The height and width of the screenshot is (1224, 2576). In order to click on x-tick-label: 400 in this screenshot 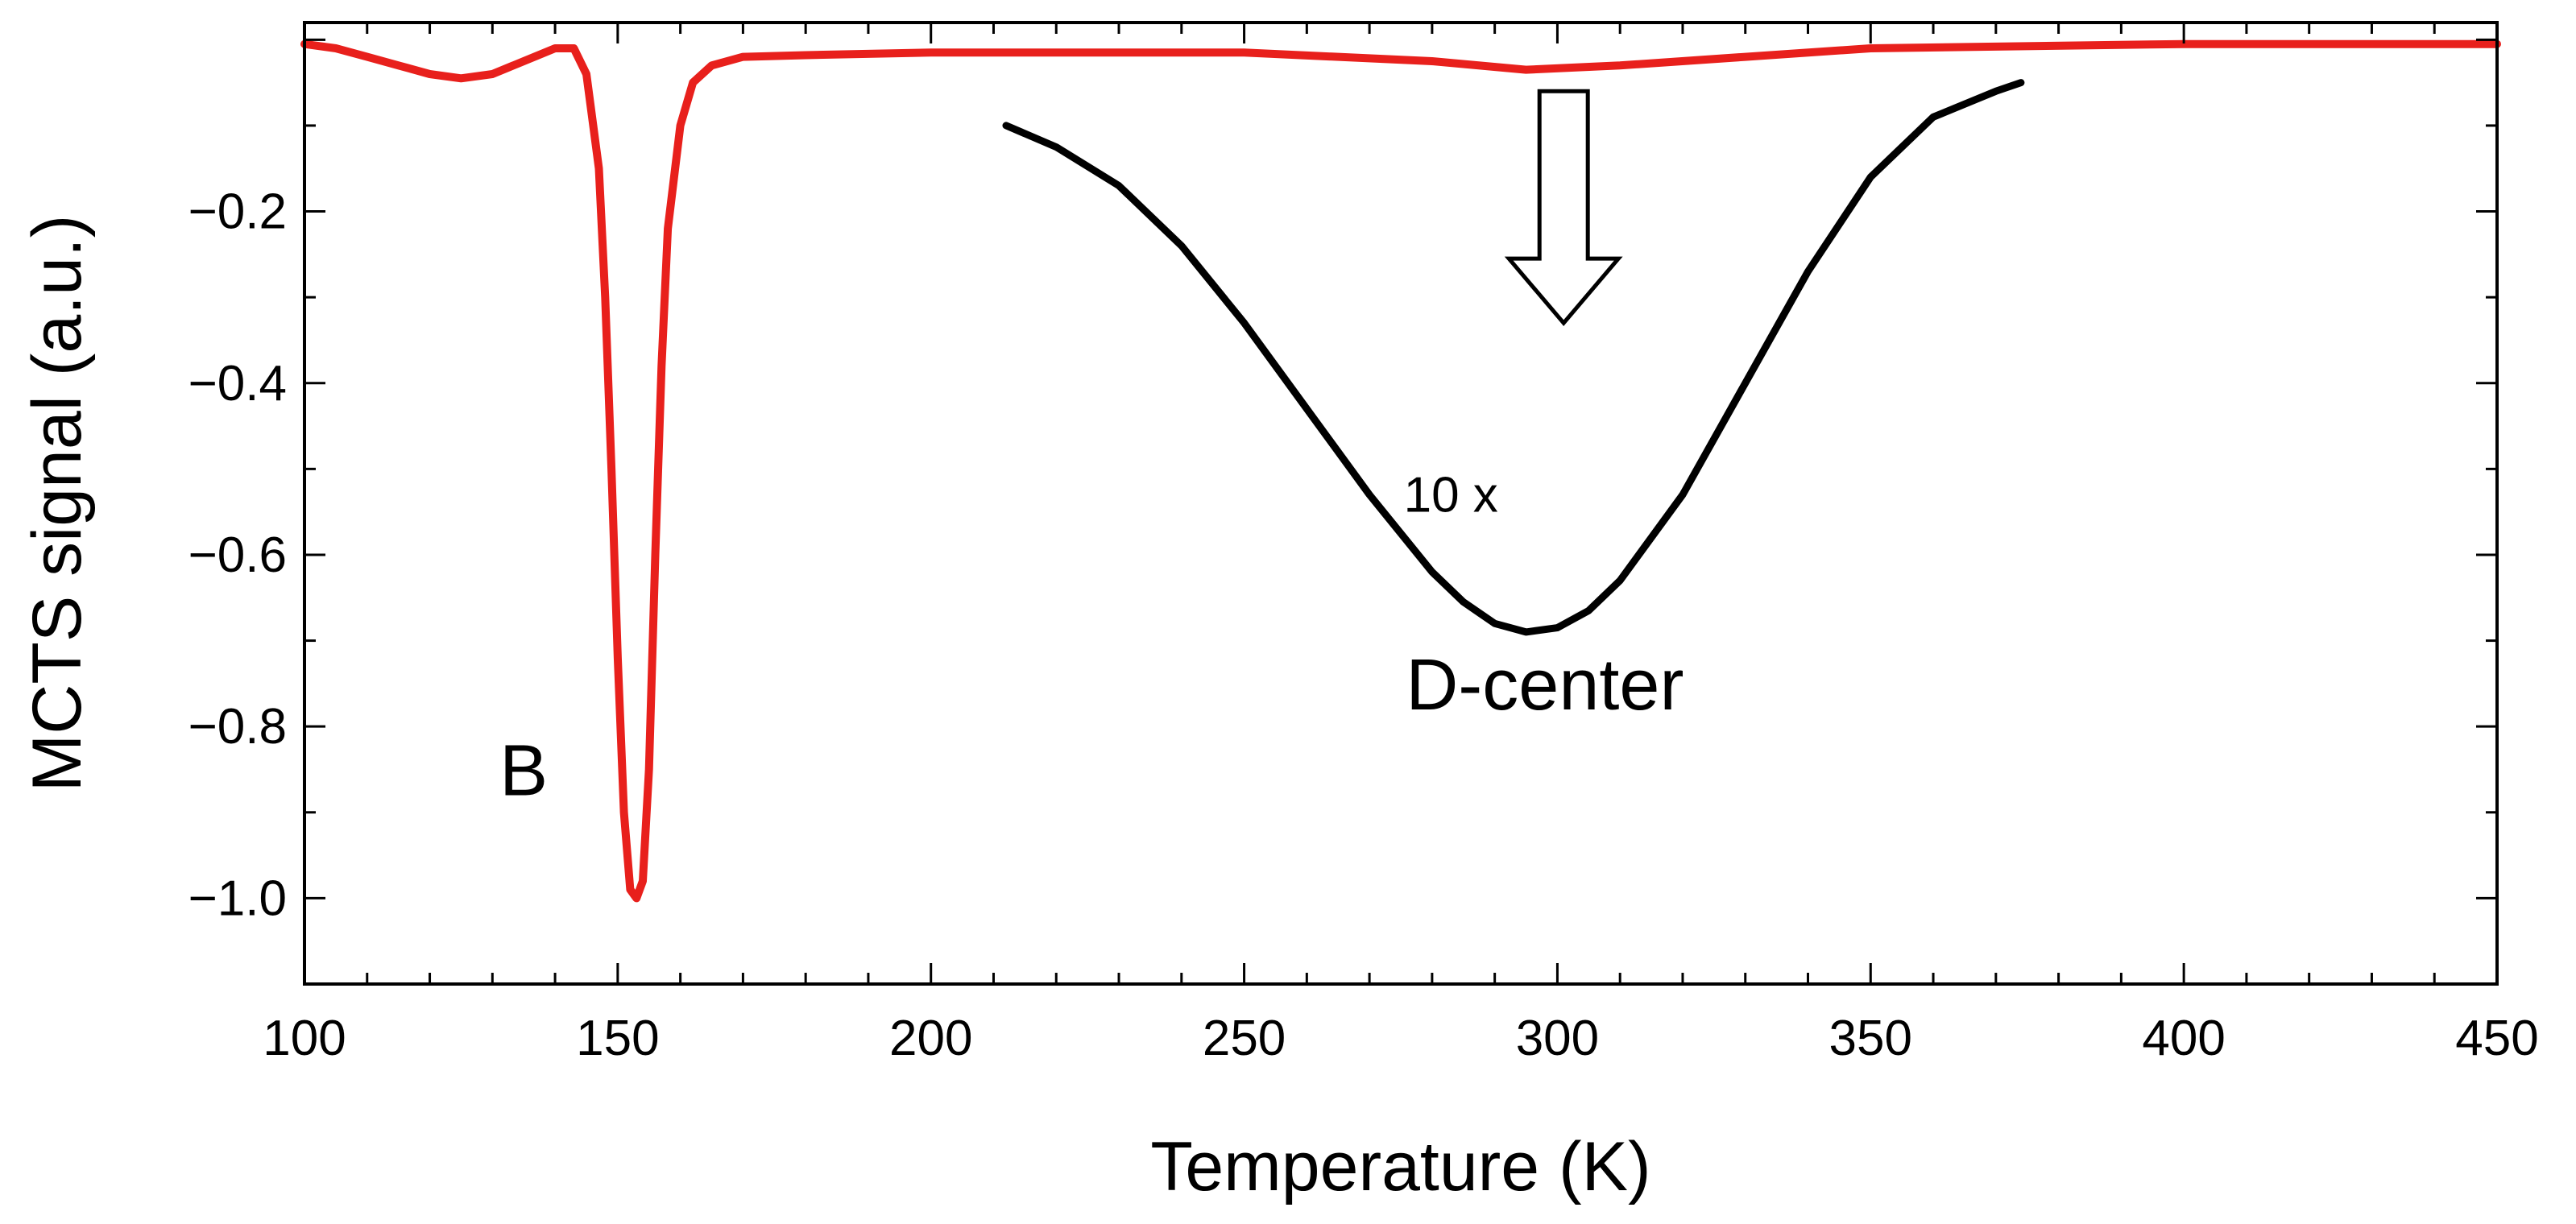, I will do `click(2183, 1038)`.